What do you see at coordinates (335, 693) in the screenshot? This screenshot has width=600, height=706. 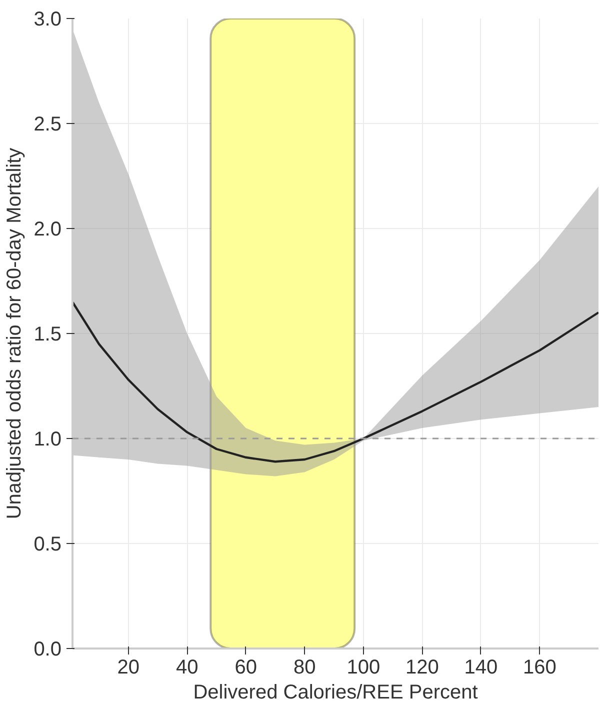 I see `x-axis-title: Delivered Calories/REE Percent` at bounding box center [335, 693].